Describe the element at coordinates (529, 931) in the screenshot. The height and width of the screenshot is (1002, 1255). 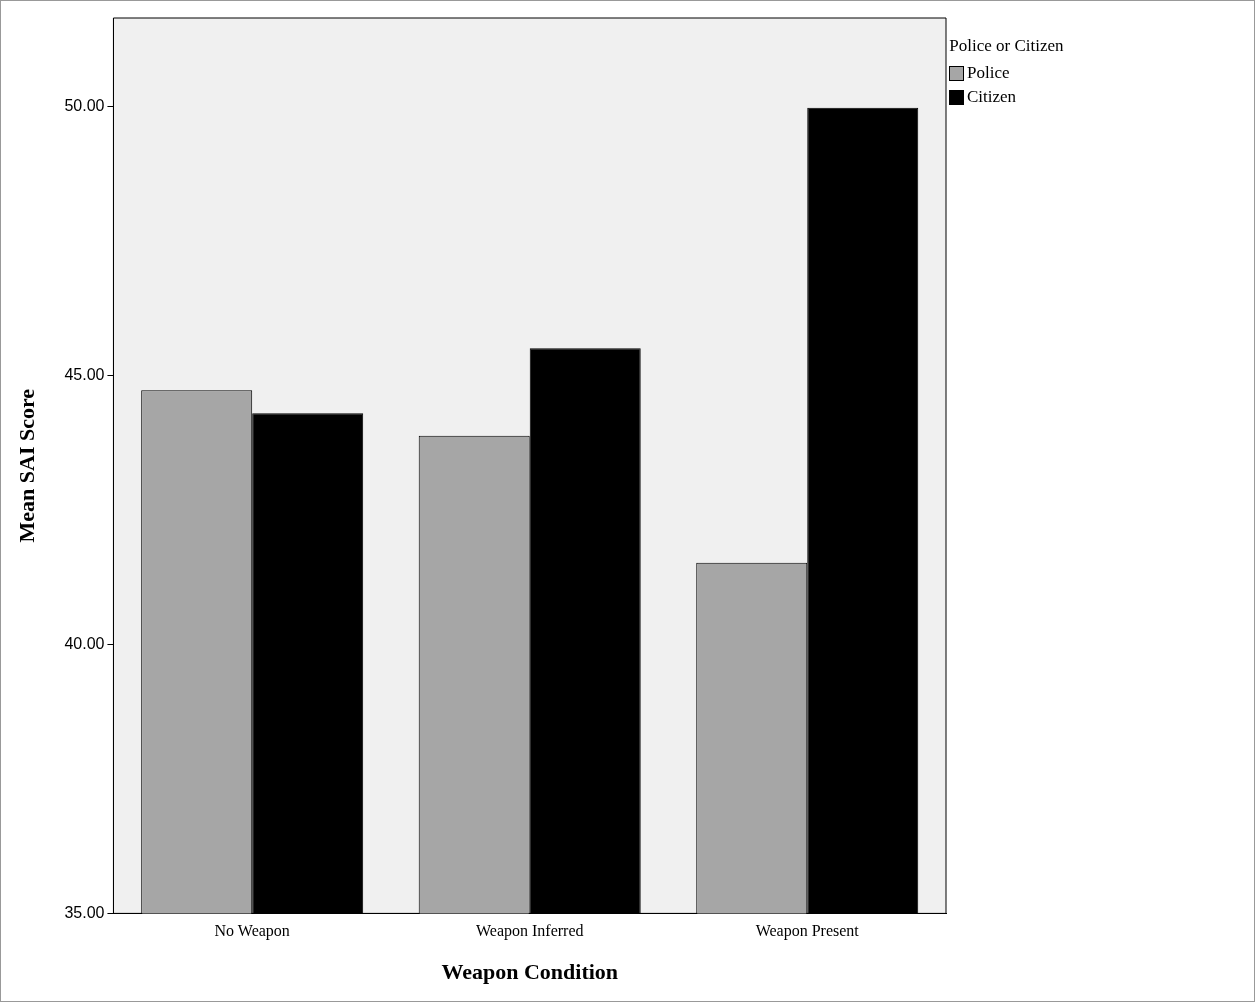
I see `x-tick-label: Weapon Inferred` at that location.